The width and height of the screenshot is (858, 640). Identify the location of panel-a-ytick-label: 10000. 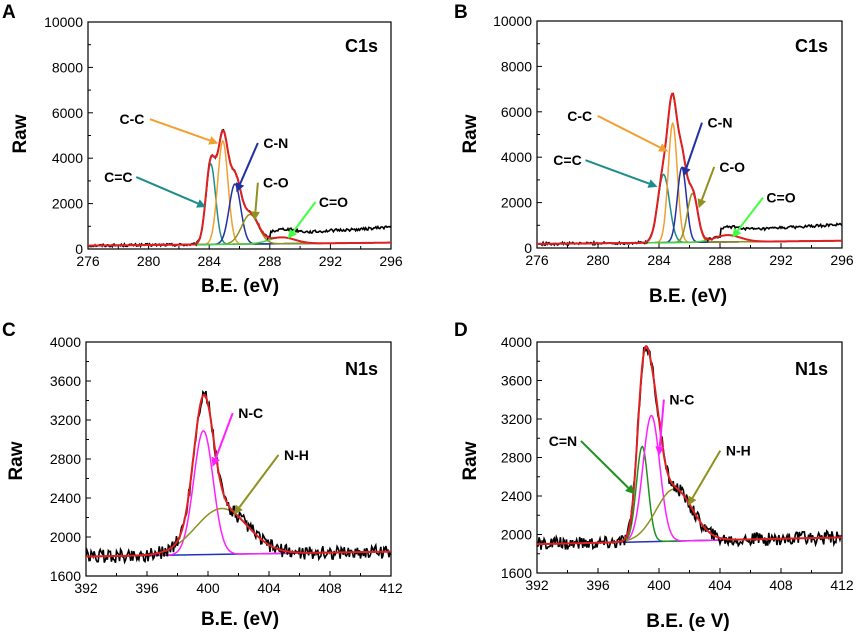
(63, 22).